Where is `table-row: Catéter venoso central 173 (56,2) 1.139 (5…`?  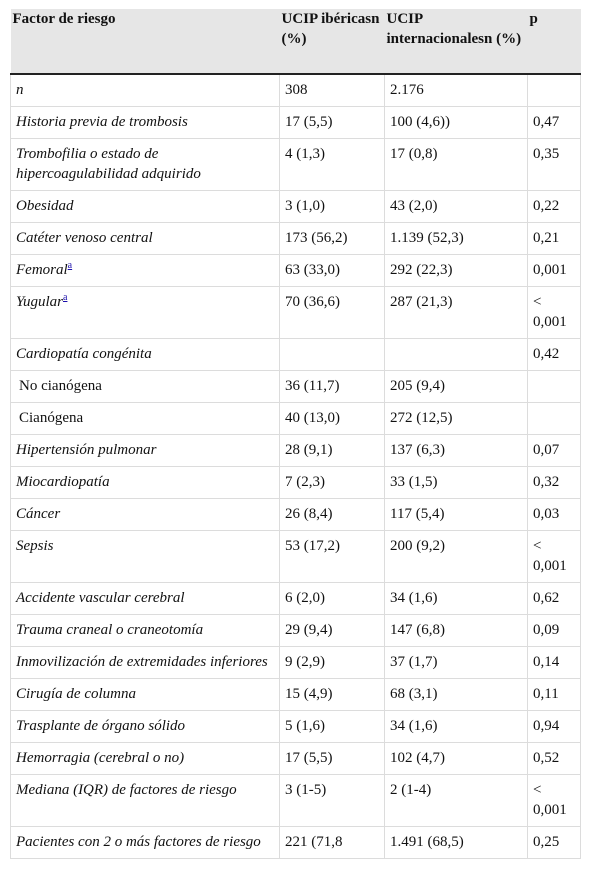 table-row: Catéter venoso central 173 (56,2) 1.139 (5… is located at coordinates (295, 238).